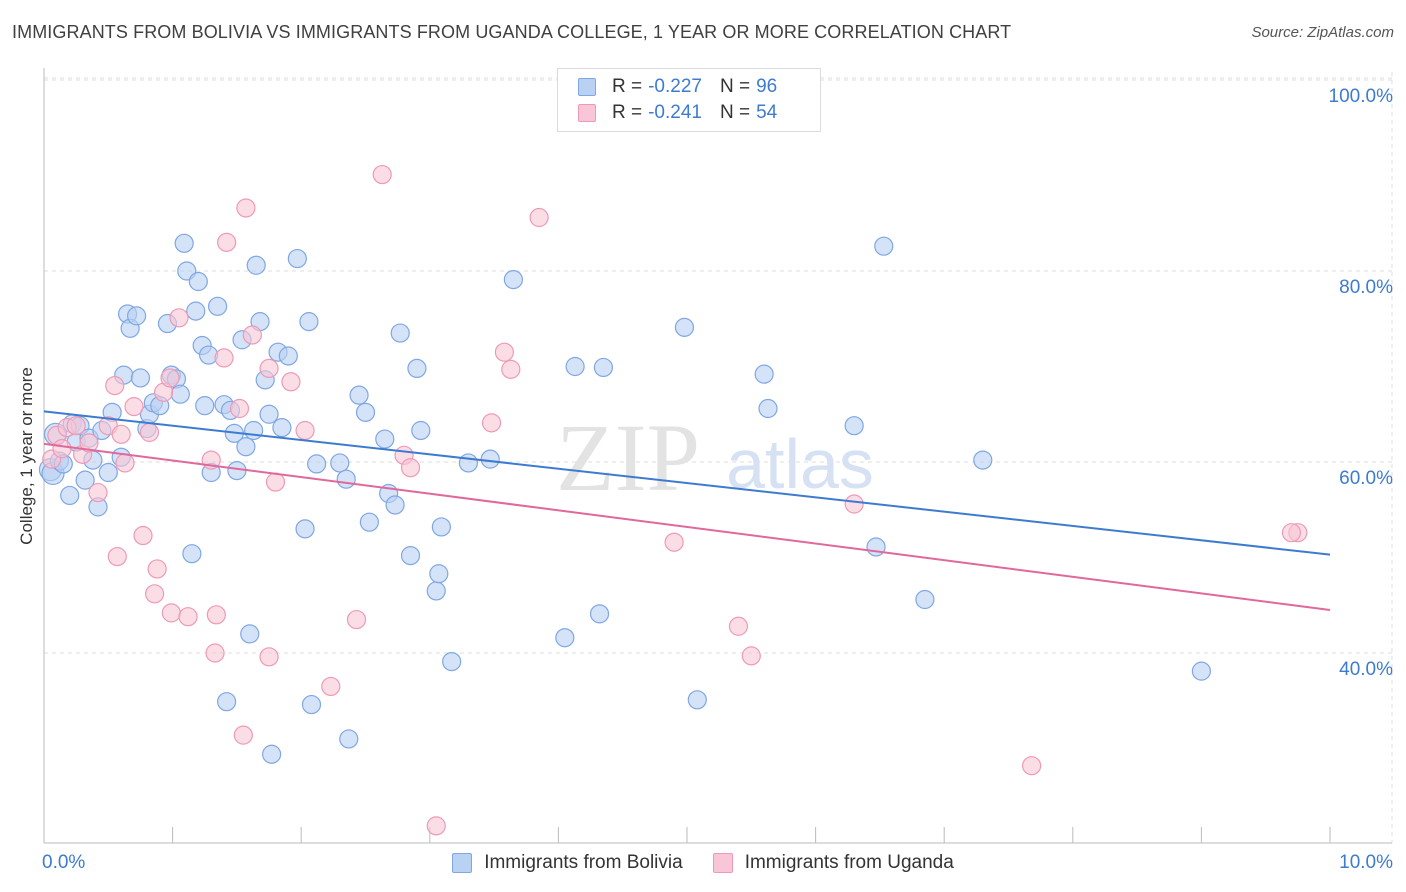 This screenshot has height=892, width=1406. I want to click on y-tick-40: 40.0%, so click(1366, 669).